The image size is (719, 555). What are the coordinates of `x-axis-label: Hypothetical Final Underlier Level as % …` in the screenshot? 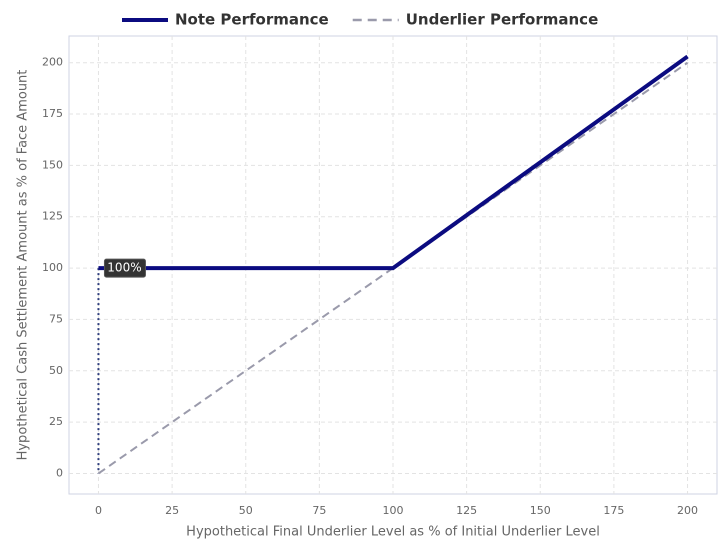 It's located at (393, 532).